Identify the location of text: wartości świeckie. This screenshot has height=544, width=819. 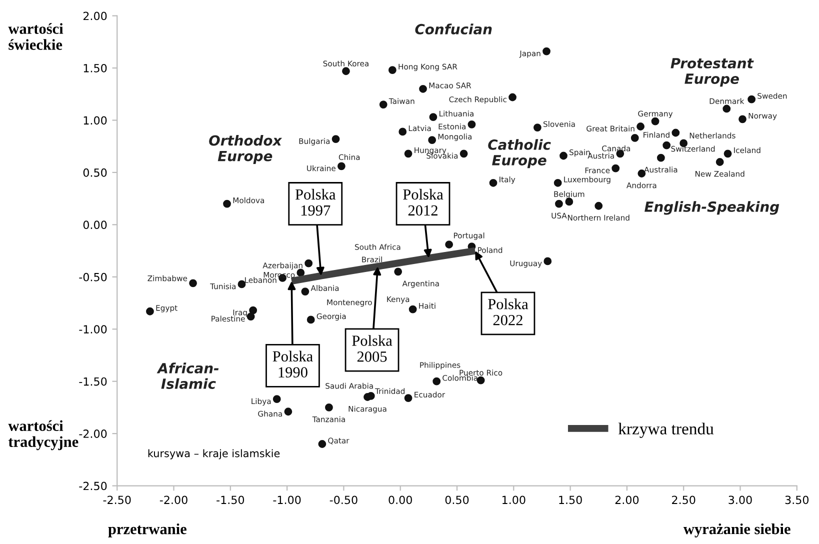
(36, 36).